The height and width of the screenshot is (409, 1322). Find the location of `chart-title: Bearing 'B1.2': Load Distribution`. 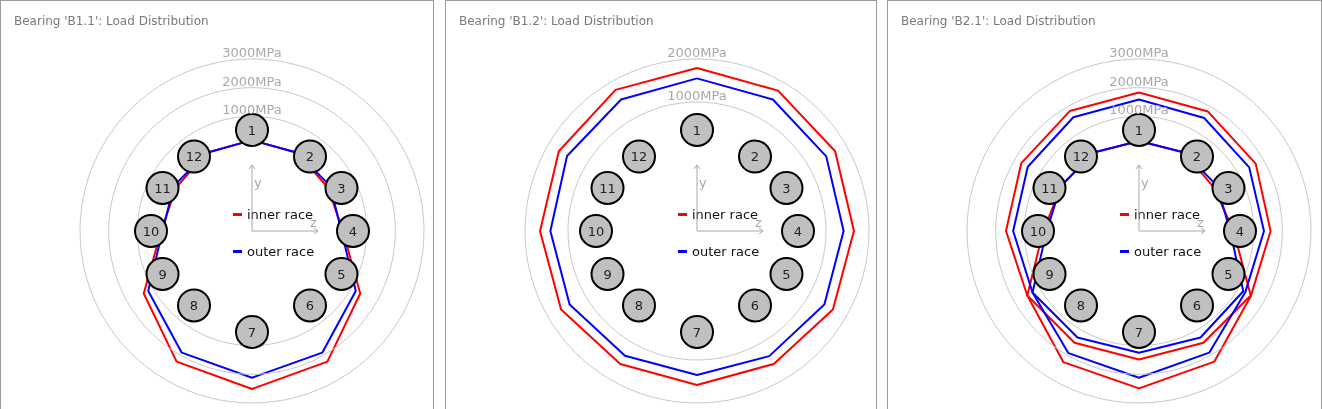

chart-title: Bearing 'B1.2': Load Distribution is located at coordinates (556, 21).